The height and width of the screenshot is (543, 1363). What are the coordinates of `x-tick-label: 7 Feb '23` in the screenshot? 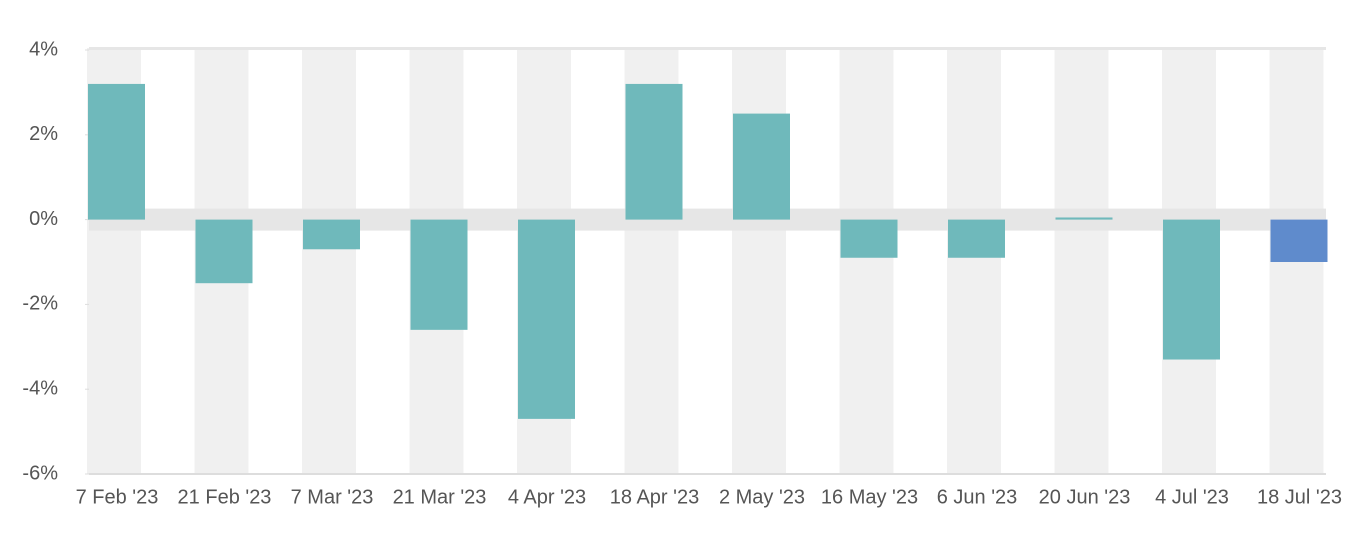 It's located at (117, 497).